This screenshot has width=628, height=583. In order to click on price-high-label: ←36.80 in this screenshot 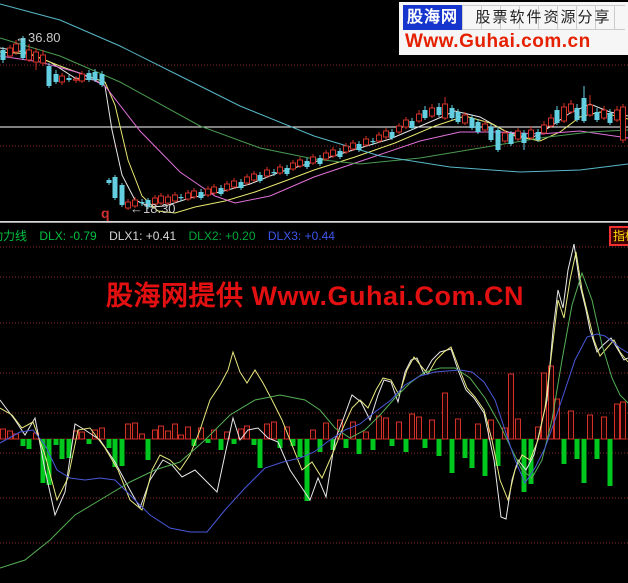, I will do `click(38, 37)`.